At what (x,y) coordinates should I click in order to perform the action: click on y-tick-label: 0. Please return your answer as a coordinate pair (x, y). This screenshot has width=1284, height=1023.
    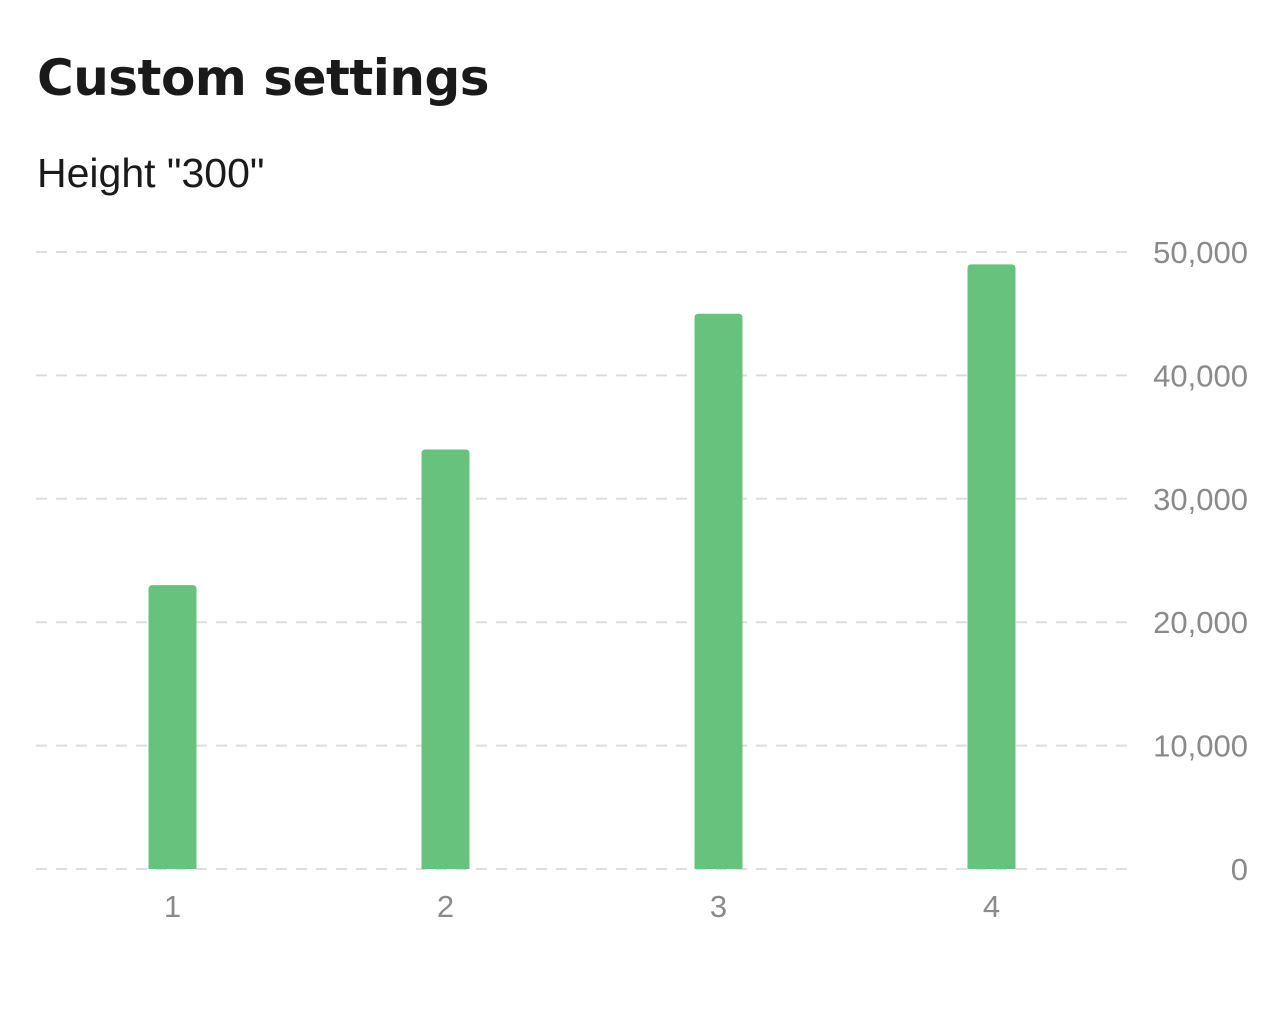
    Looking at the image, I should click on (1239, 869).